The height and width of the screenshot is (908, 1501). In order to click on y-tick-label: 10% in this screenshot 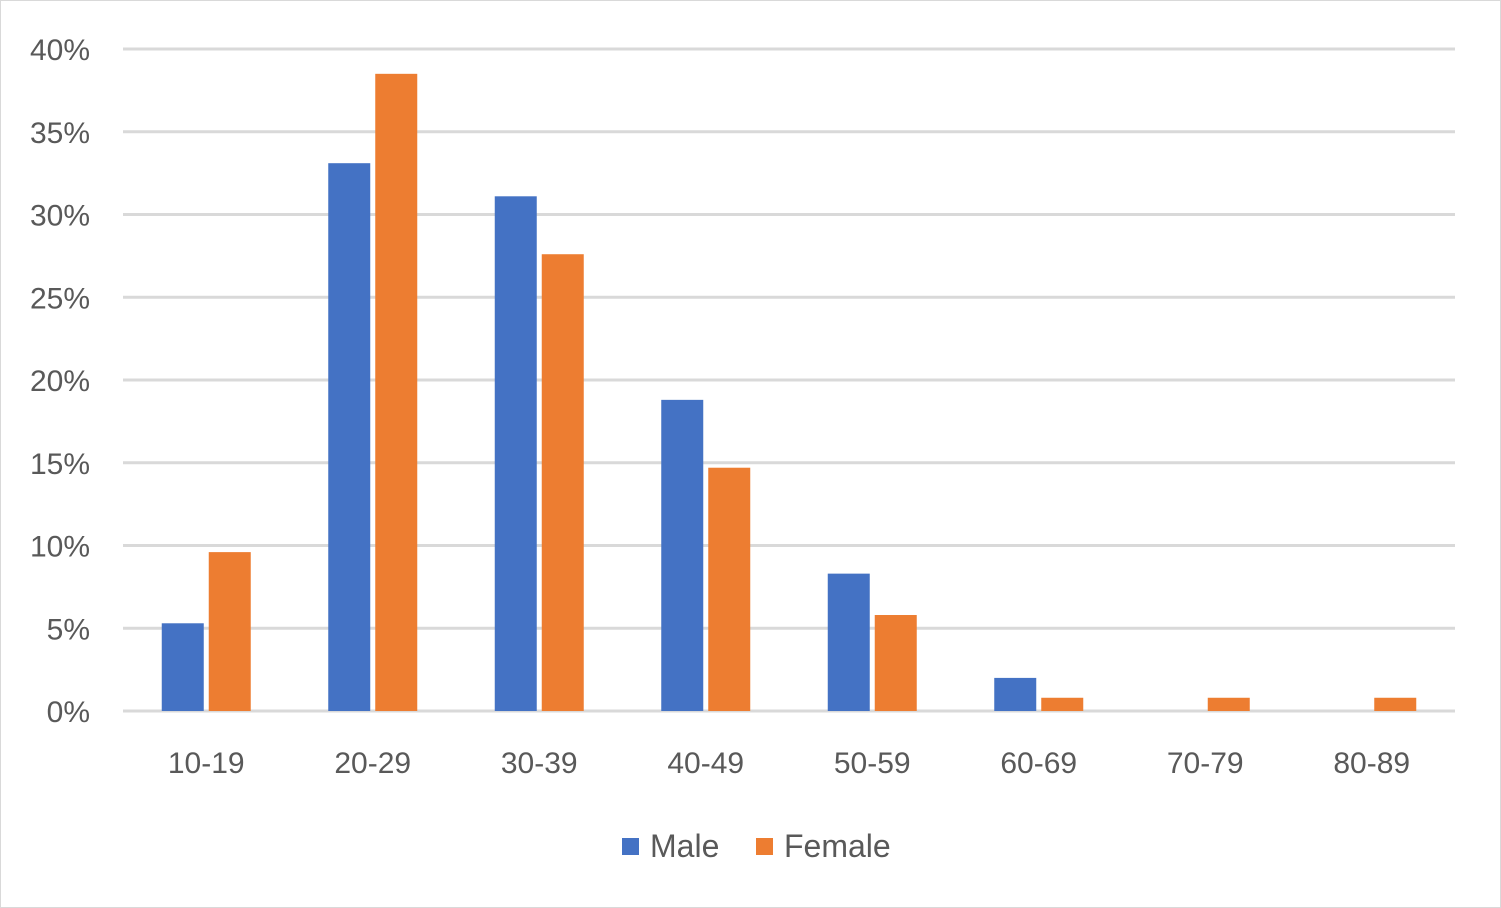, I will do `click(60, 547)`.